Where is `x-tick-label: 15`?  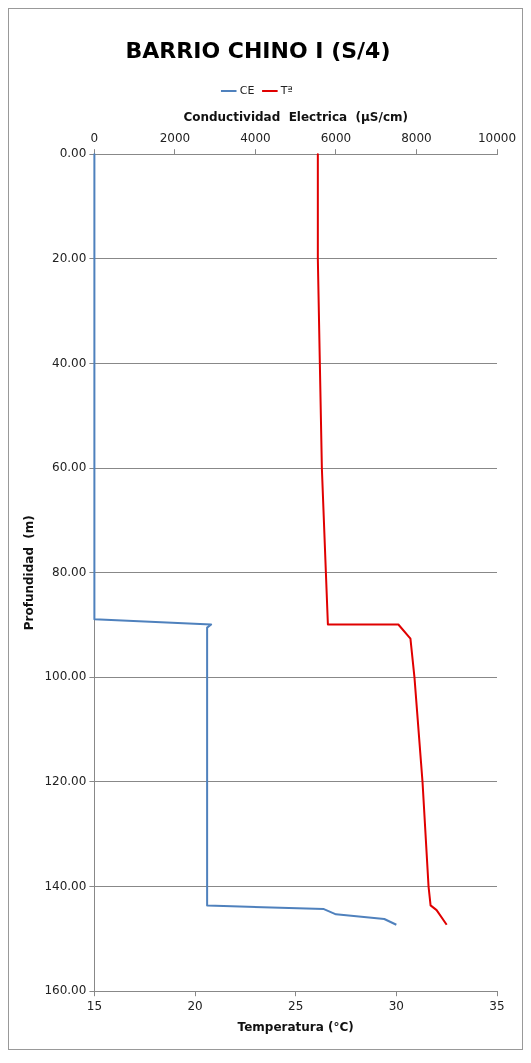 x-tick-label: 15 is located at coordinates (94, 1005).